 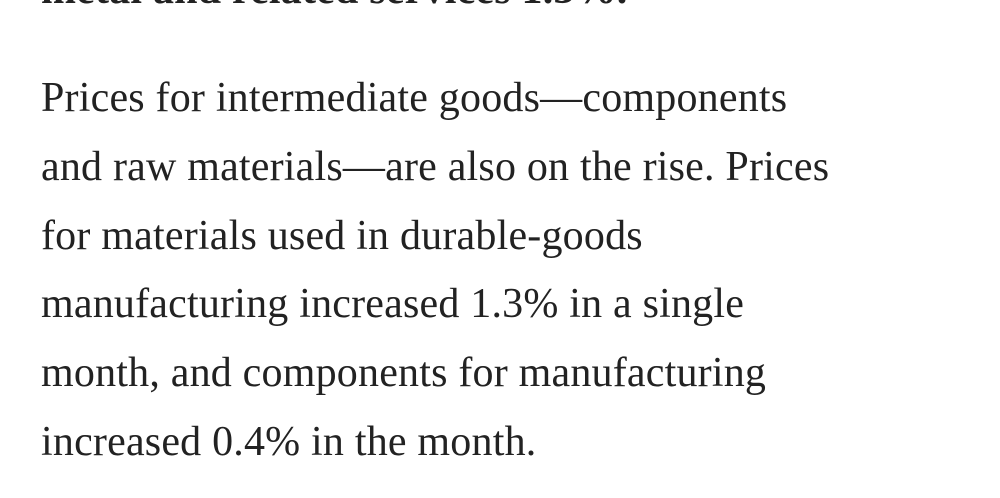 I want to click on paragraph-line: for materials used in durable-goods, so click(x=342, y=235).